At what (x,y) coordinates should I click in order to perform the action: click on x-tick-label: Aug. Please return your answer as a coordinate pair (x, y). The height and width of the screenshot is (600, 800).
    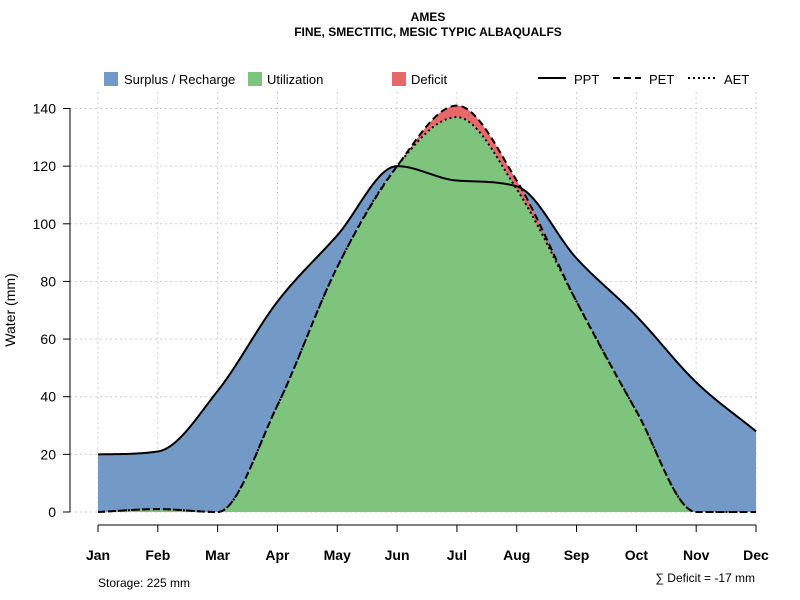
    Looking at the image, I should click on (516, 555).